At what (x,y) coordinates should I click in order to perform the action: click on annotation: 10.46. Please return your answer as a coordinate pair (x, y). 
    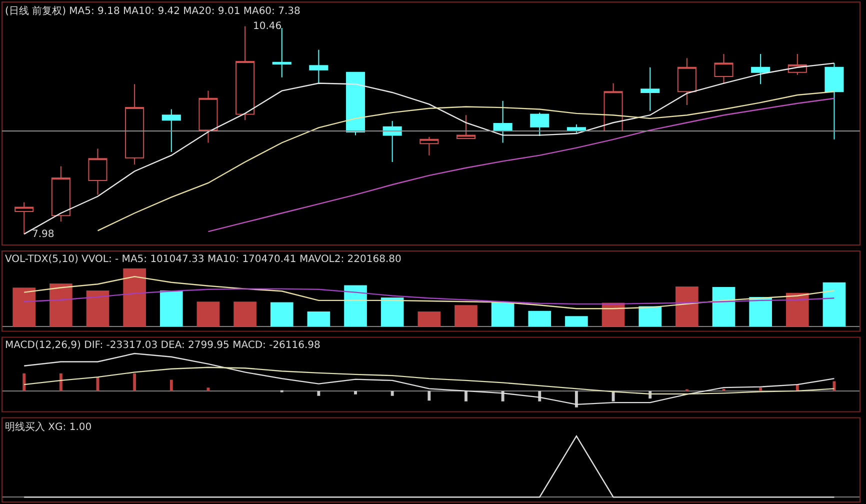
    Looking at the image, I should click on (267, 26).